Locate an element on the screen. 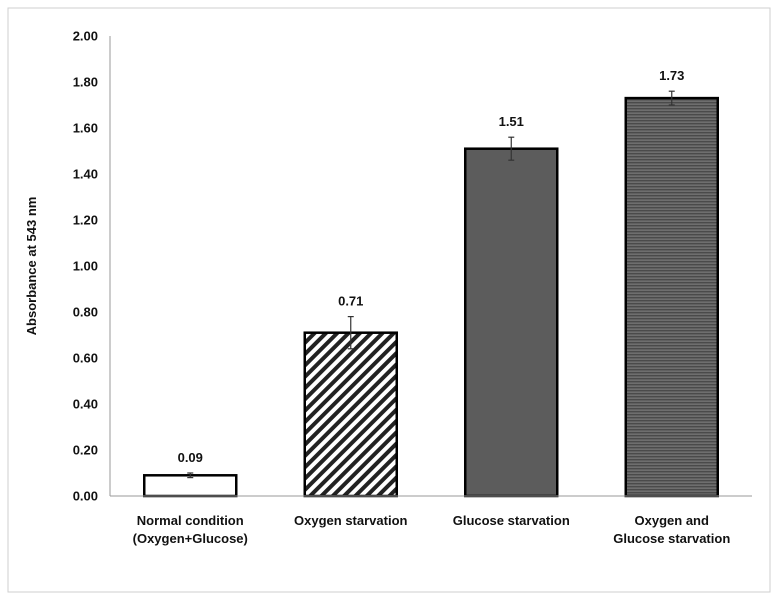 The width and height of the screenshot is (778, 605). y-tick-label: 0.00 is located at coordinates (85, 496).